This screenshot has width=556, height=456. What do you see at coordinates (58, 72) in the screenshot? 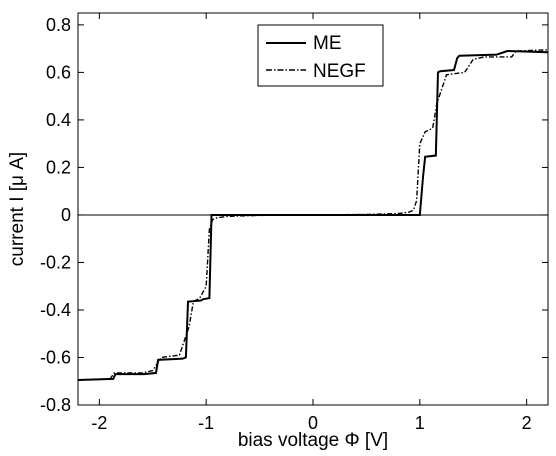
I see `y-tick-label: 0.6` at bounding box center [58, 72].